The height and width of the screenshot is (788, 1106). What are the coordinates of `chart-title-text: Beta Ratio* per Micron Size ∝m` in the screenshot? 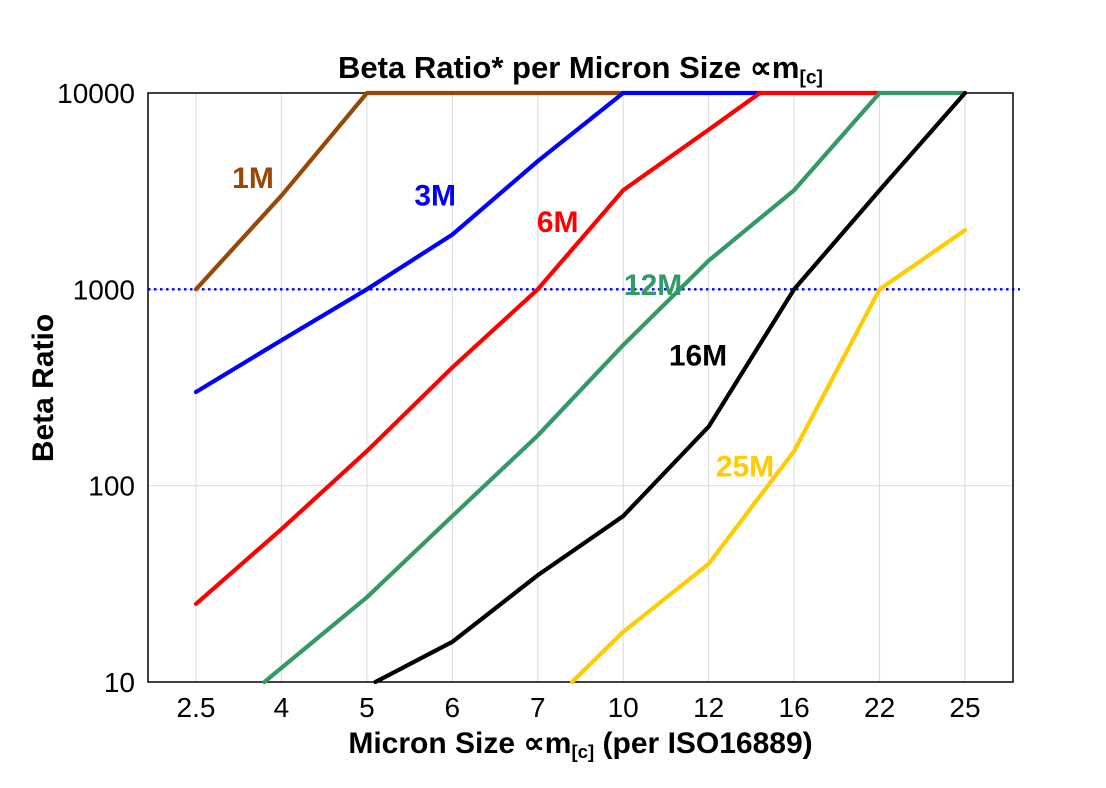 It's located at (569, 67).